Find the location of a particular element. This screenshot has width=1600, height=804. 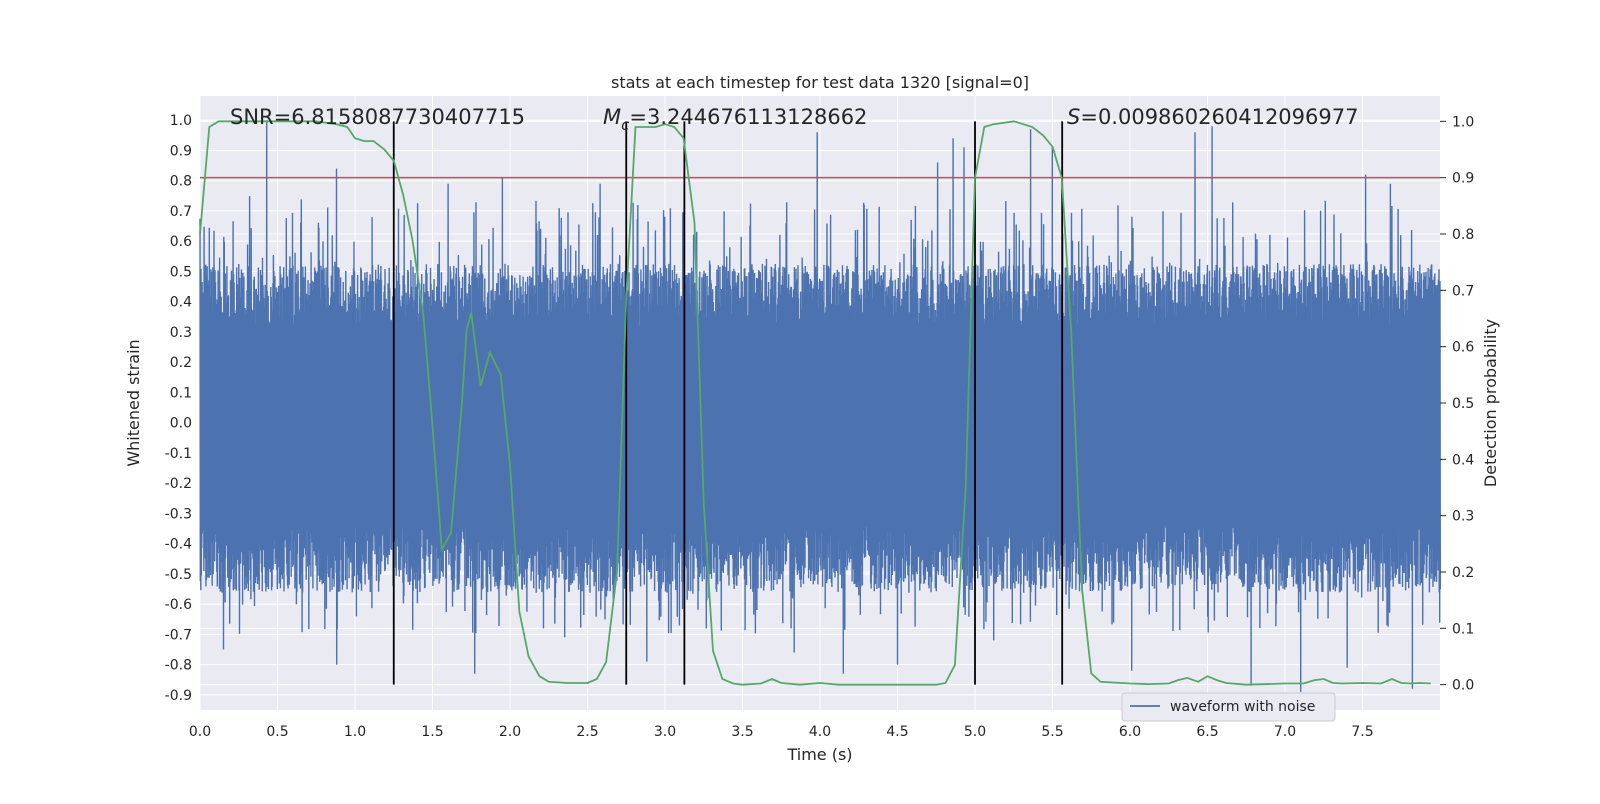

y-tick-label: 0.4 is located at coordinates (181, 303).